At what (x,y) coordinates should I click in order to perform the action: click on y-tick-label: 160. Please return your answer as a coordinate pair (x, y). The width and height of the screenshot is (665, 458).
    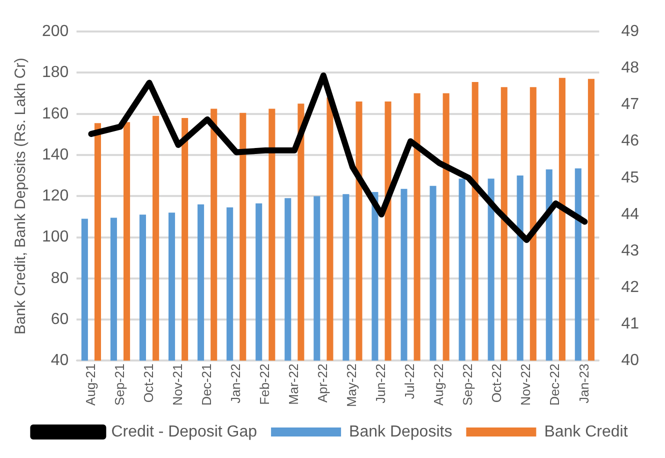
    Looking at the image, I should click on (55, 113).